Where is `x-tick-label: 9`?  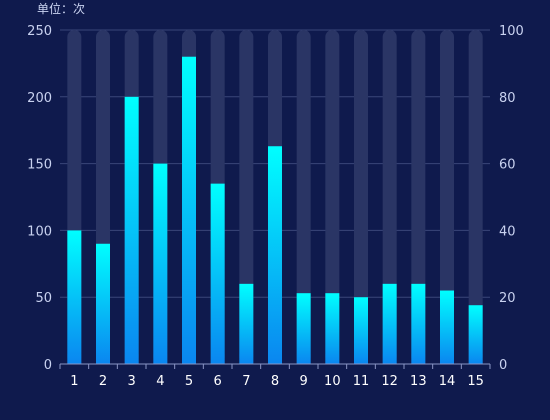
x-tick-label: 9 is located at coordinates (304, 381).